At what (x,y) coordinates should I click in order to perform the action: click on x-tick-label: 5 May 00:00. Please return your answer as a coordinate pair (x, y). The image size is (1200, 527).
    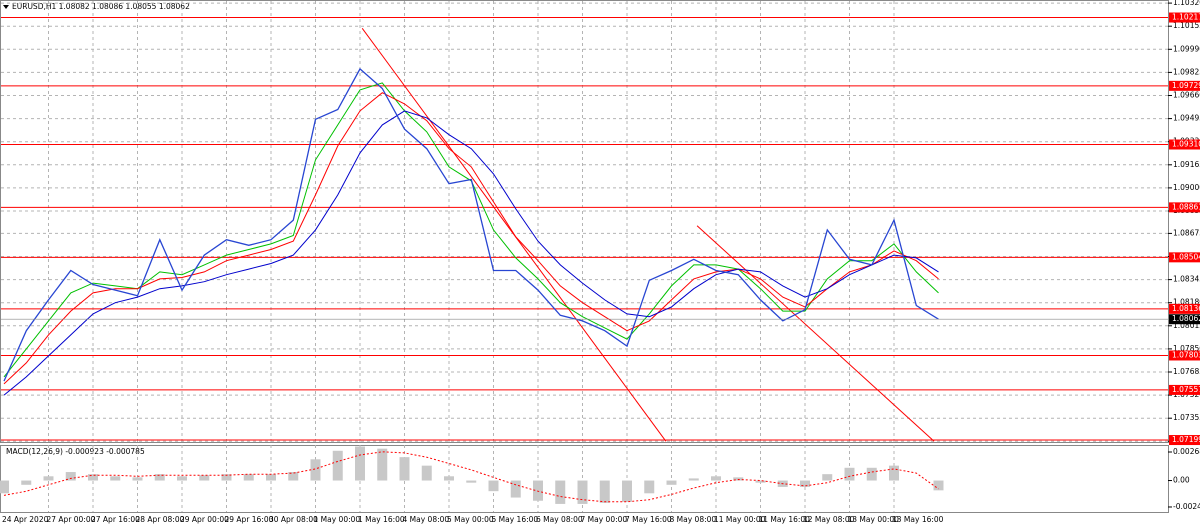
    Looking at the image, I should click on (470, 519).